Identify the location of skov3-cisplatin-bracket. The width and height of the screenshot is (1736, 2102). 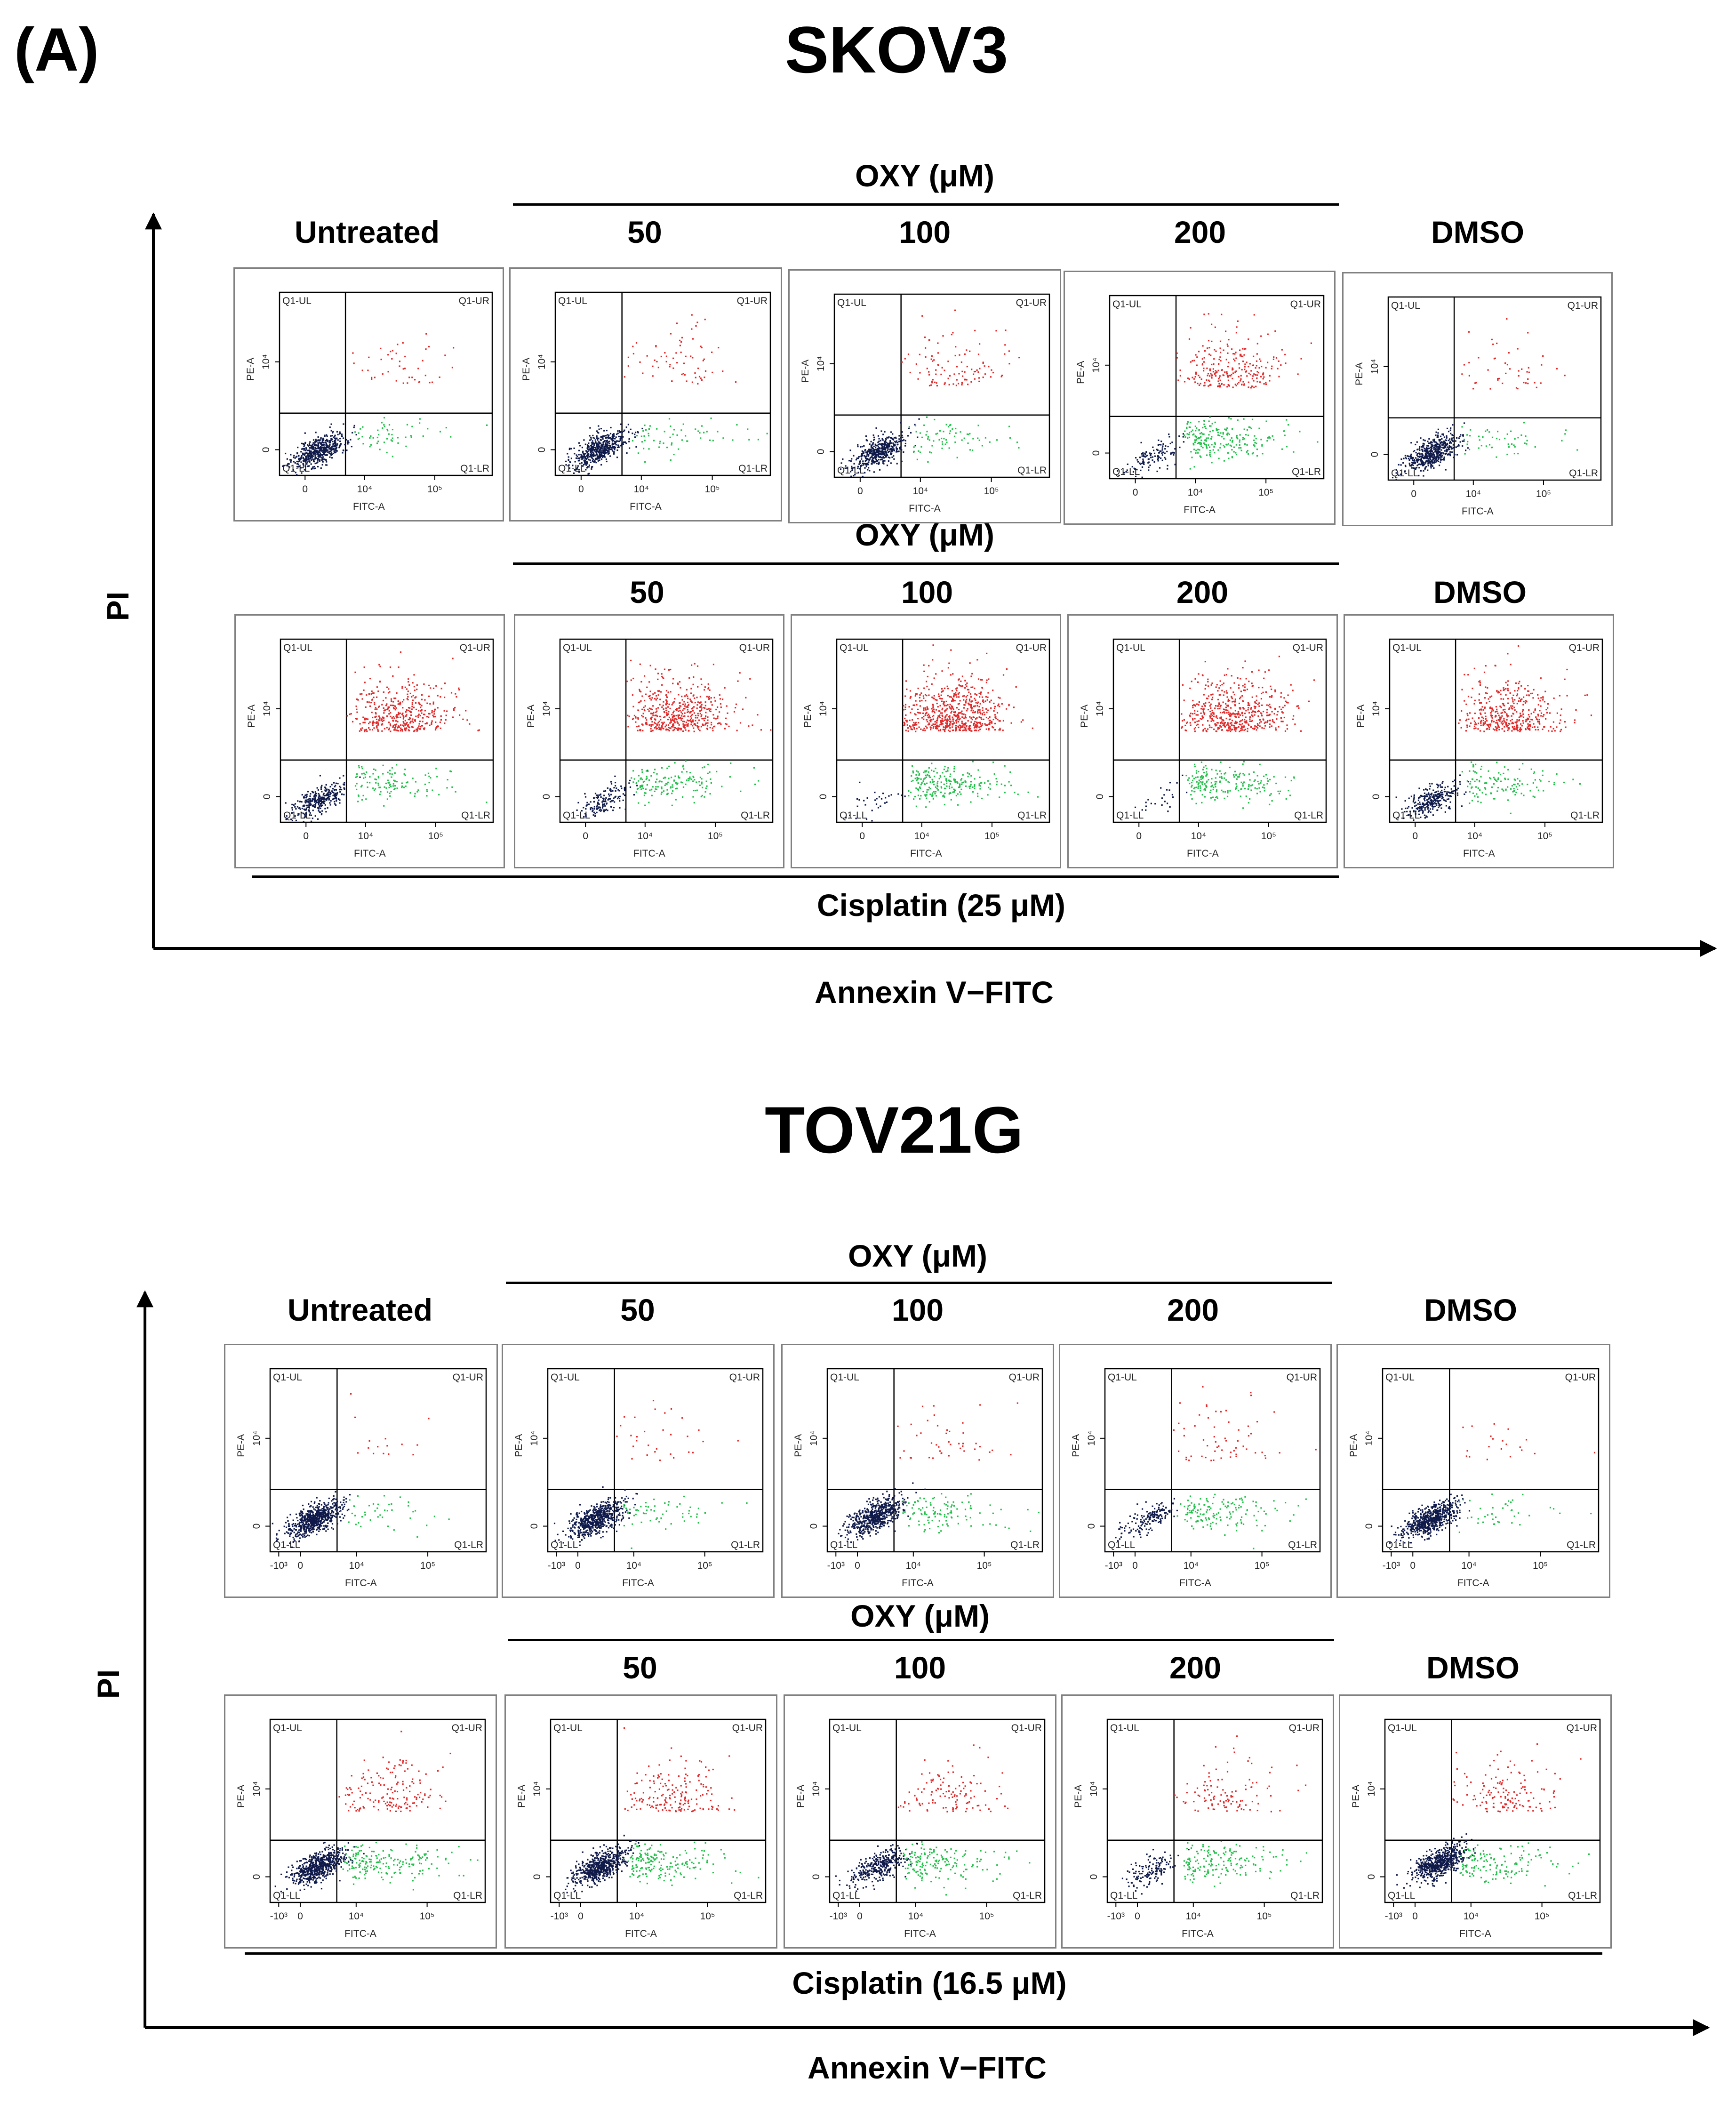
(795, 877).